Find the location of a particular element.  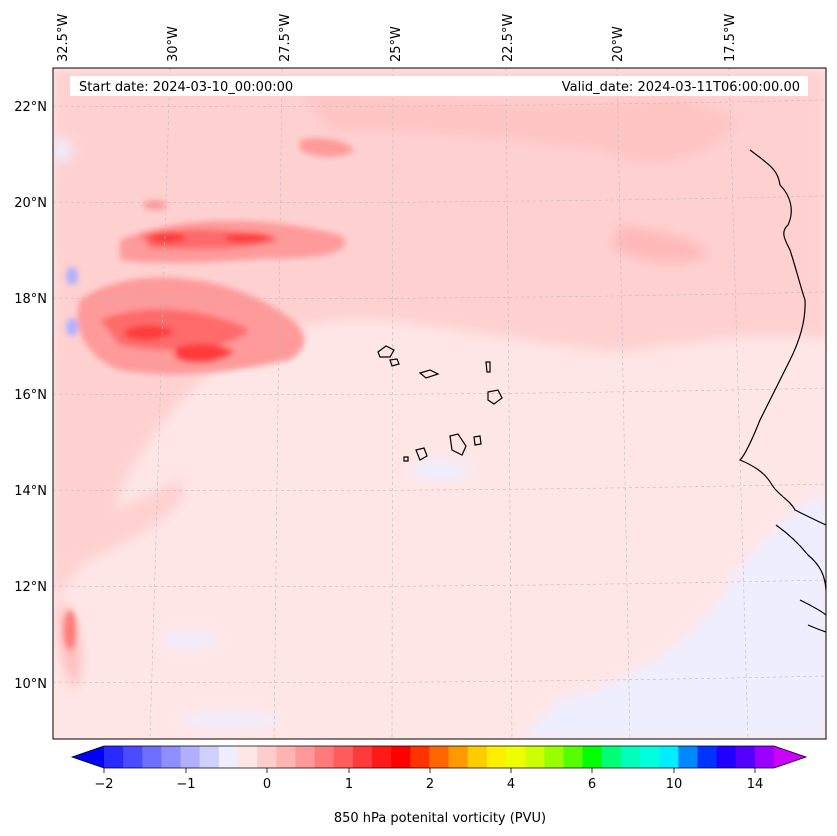

cape-verde-brava is located at coordinates (406, 459).